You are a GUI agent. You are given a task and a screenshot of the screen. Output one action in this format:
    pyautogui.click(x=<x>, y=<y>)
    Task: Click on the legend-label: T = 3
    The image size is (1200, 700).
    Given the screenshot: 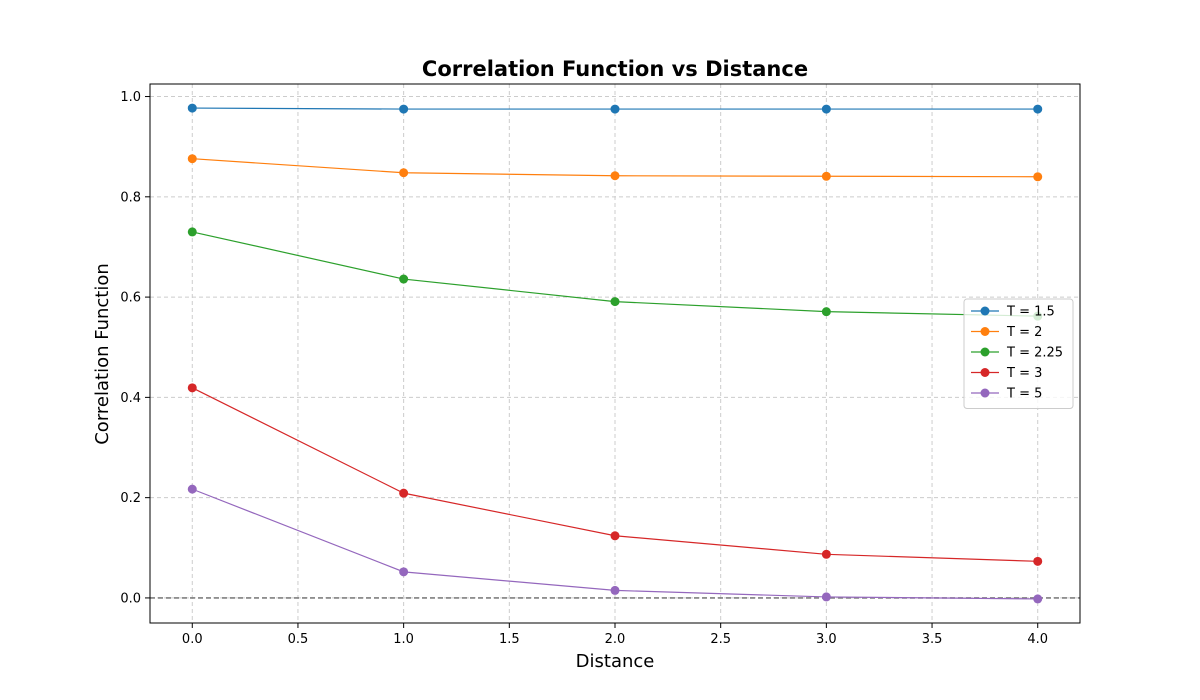 What is the action you would take?
    pyautogui.click(x=1024, y=373)
    